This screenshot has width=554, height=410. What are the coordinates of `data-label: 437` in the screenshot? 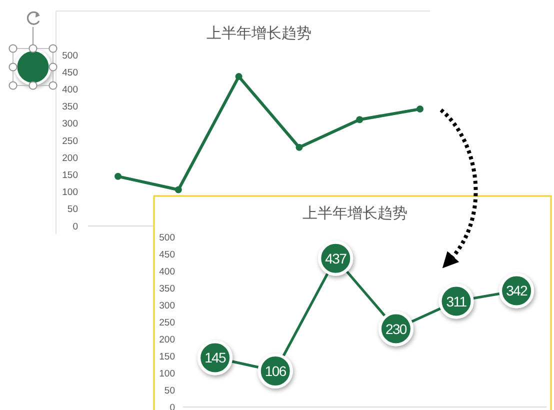 It's located at (336, 258).